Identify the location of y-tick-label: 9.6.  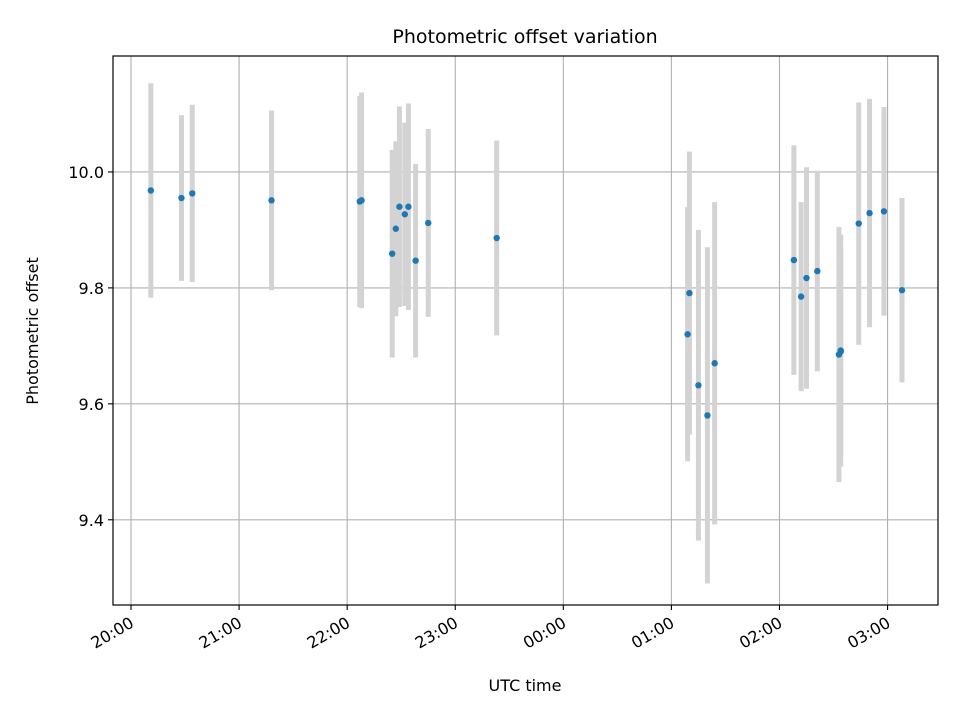
(91, 404).